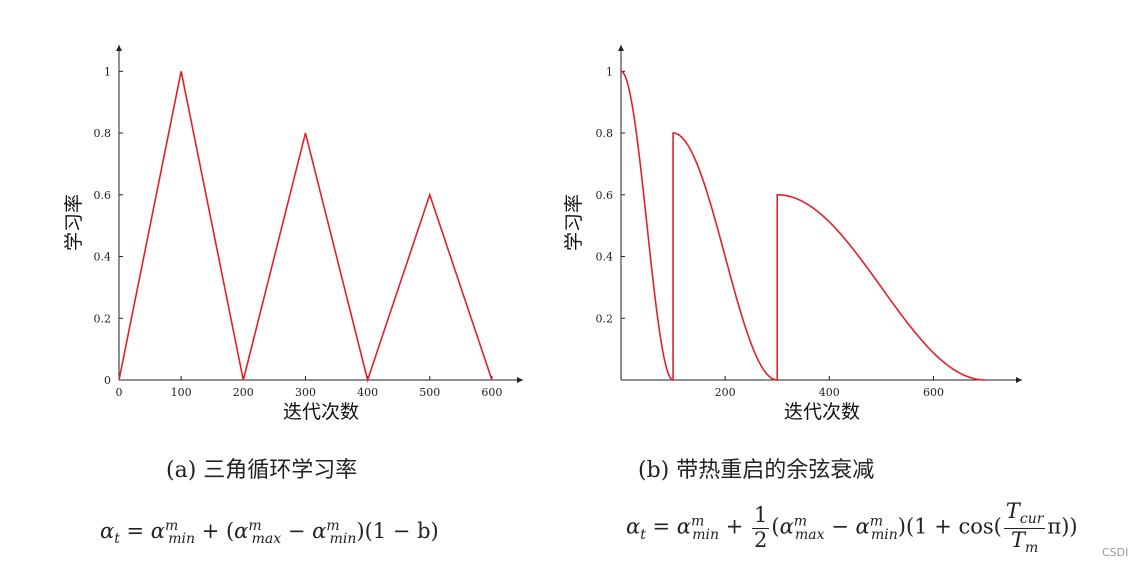 The height and width of the screenshot is (571, 1137). I want to click on caption-a: (a) 三角循环学习率, so click(262, 470).